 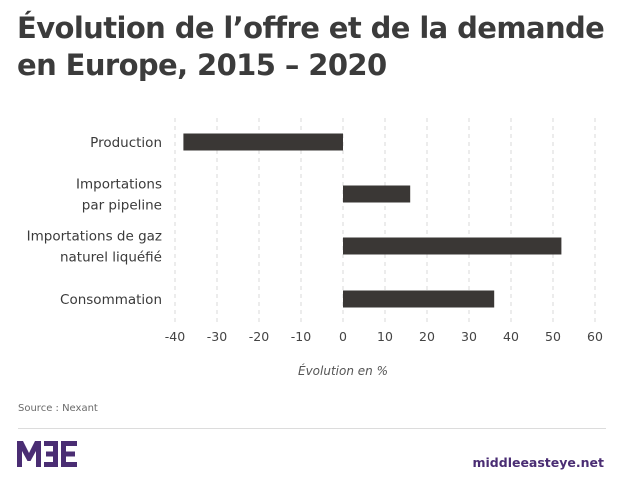 What do you see at coordinates (94, 237) in the screenshot?
I see `category-label-line: Importations de gaz` at bounding box center [94, 237].